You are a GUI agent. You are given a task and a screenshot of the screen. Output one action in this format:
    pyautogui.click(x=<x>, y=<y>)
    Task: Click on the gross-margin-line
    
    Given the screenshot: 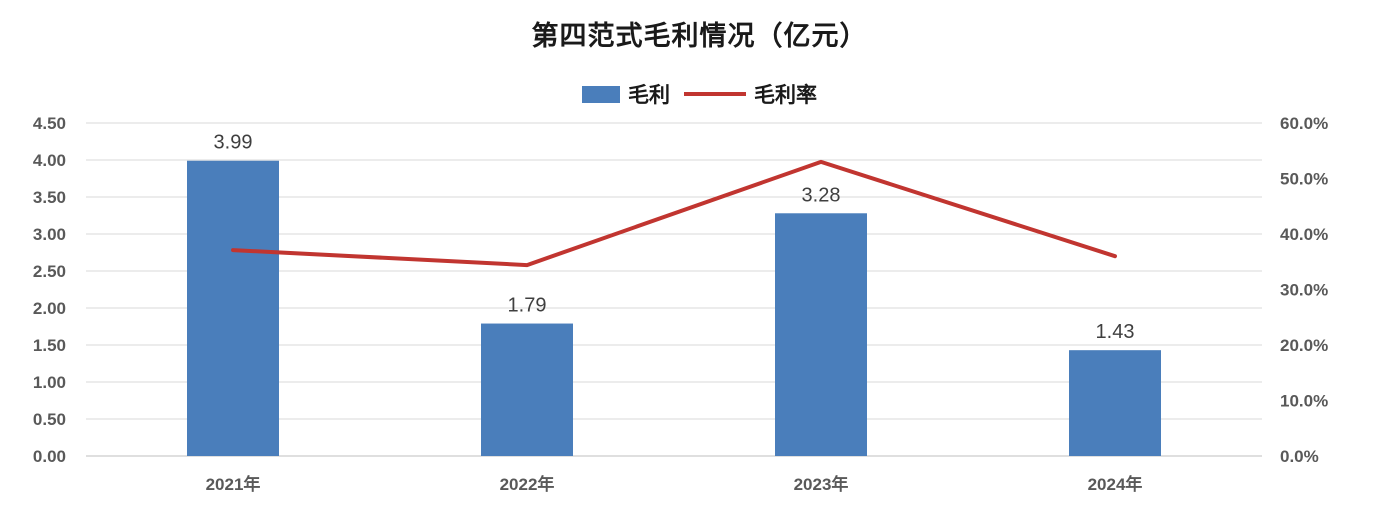 What is the action you would take?
    pyautogui.click(x=674, y=213)
    